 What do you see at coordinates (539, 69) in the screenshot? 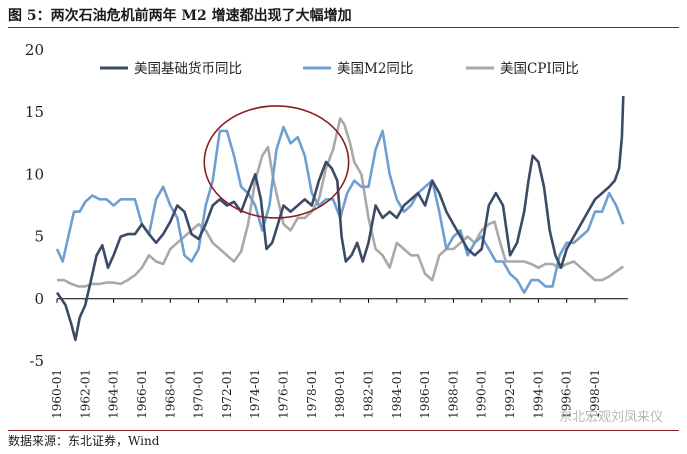
I see `legend-label-3: 美国CPI同比` at bounding box center [539, 69].